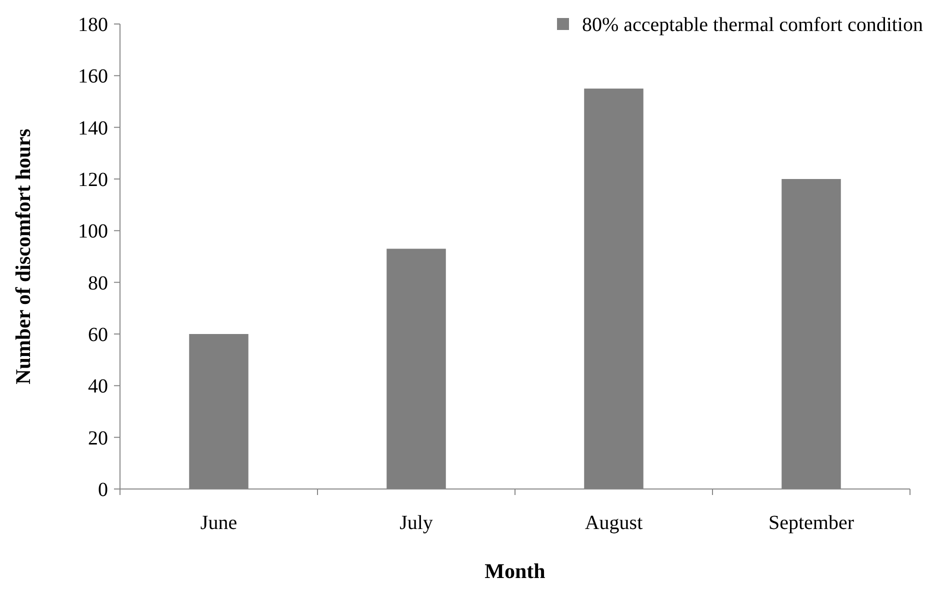 This screenshot has height=590, width=935. Describe the element at coordinates (811, 523) in the screenshot. I see `x-tick-label: September` at that location.